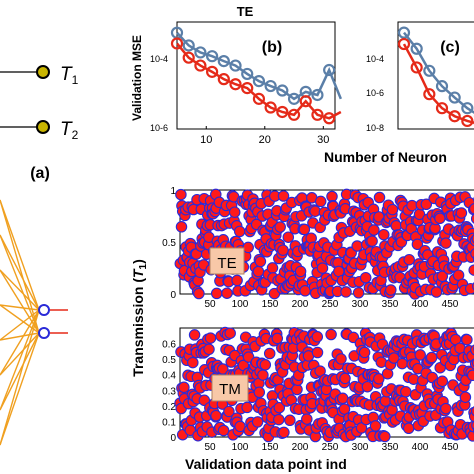  What do you see at coordinates (450, 304) in the screenshot?
I see `chart-te-xtick-450: 450` at bounding box center [450, 304].